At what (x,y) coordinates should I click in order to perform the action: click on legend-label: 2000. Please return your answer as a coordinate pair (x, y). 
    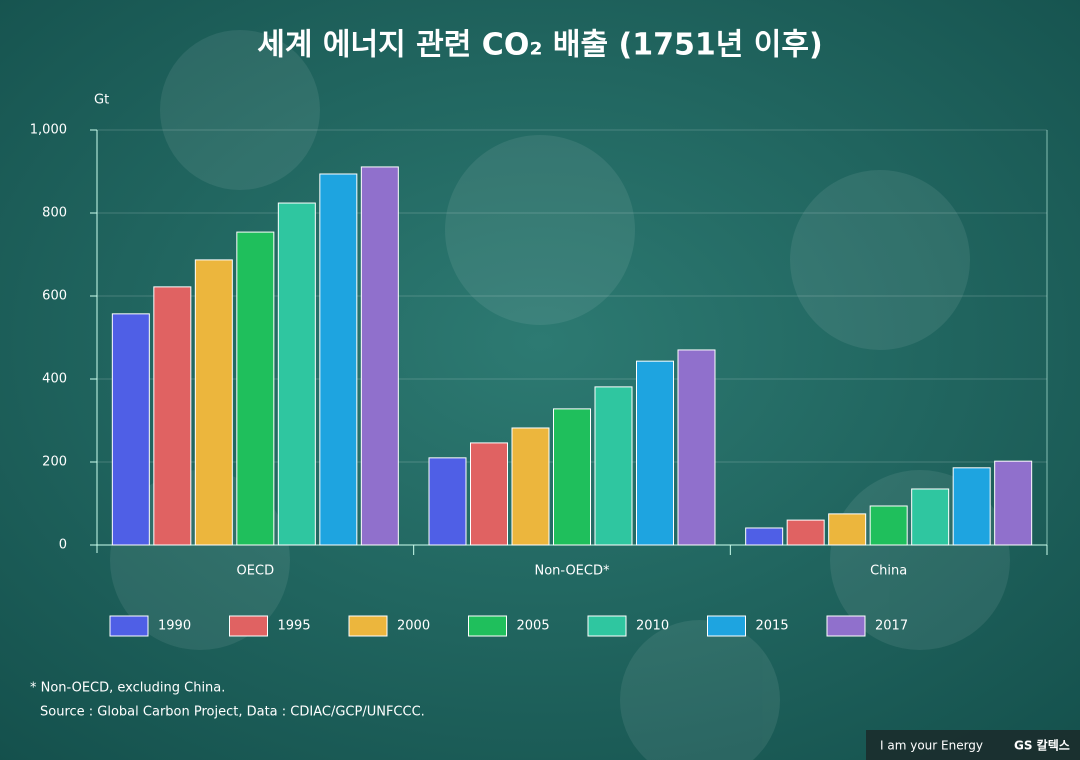
    Looking at the image, I should click on (413, 626).